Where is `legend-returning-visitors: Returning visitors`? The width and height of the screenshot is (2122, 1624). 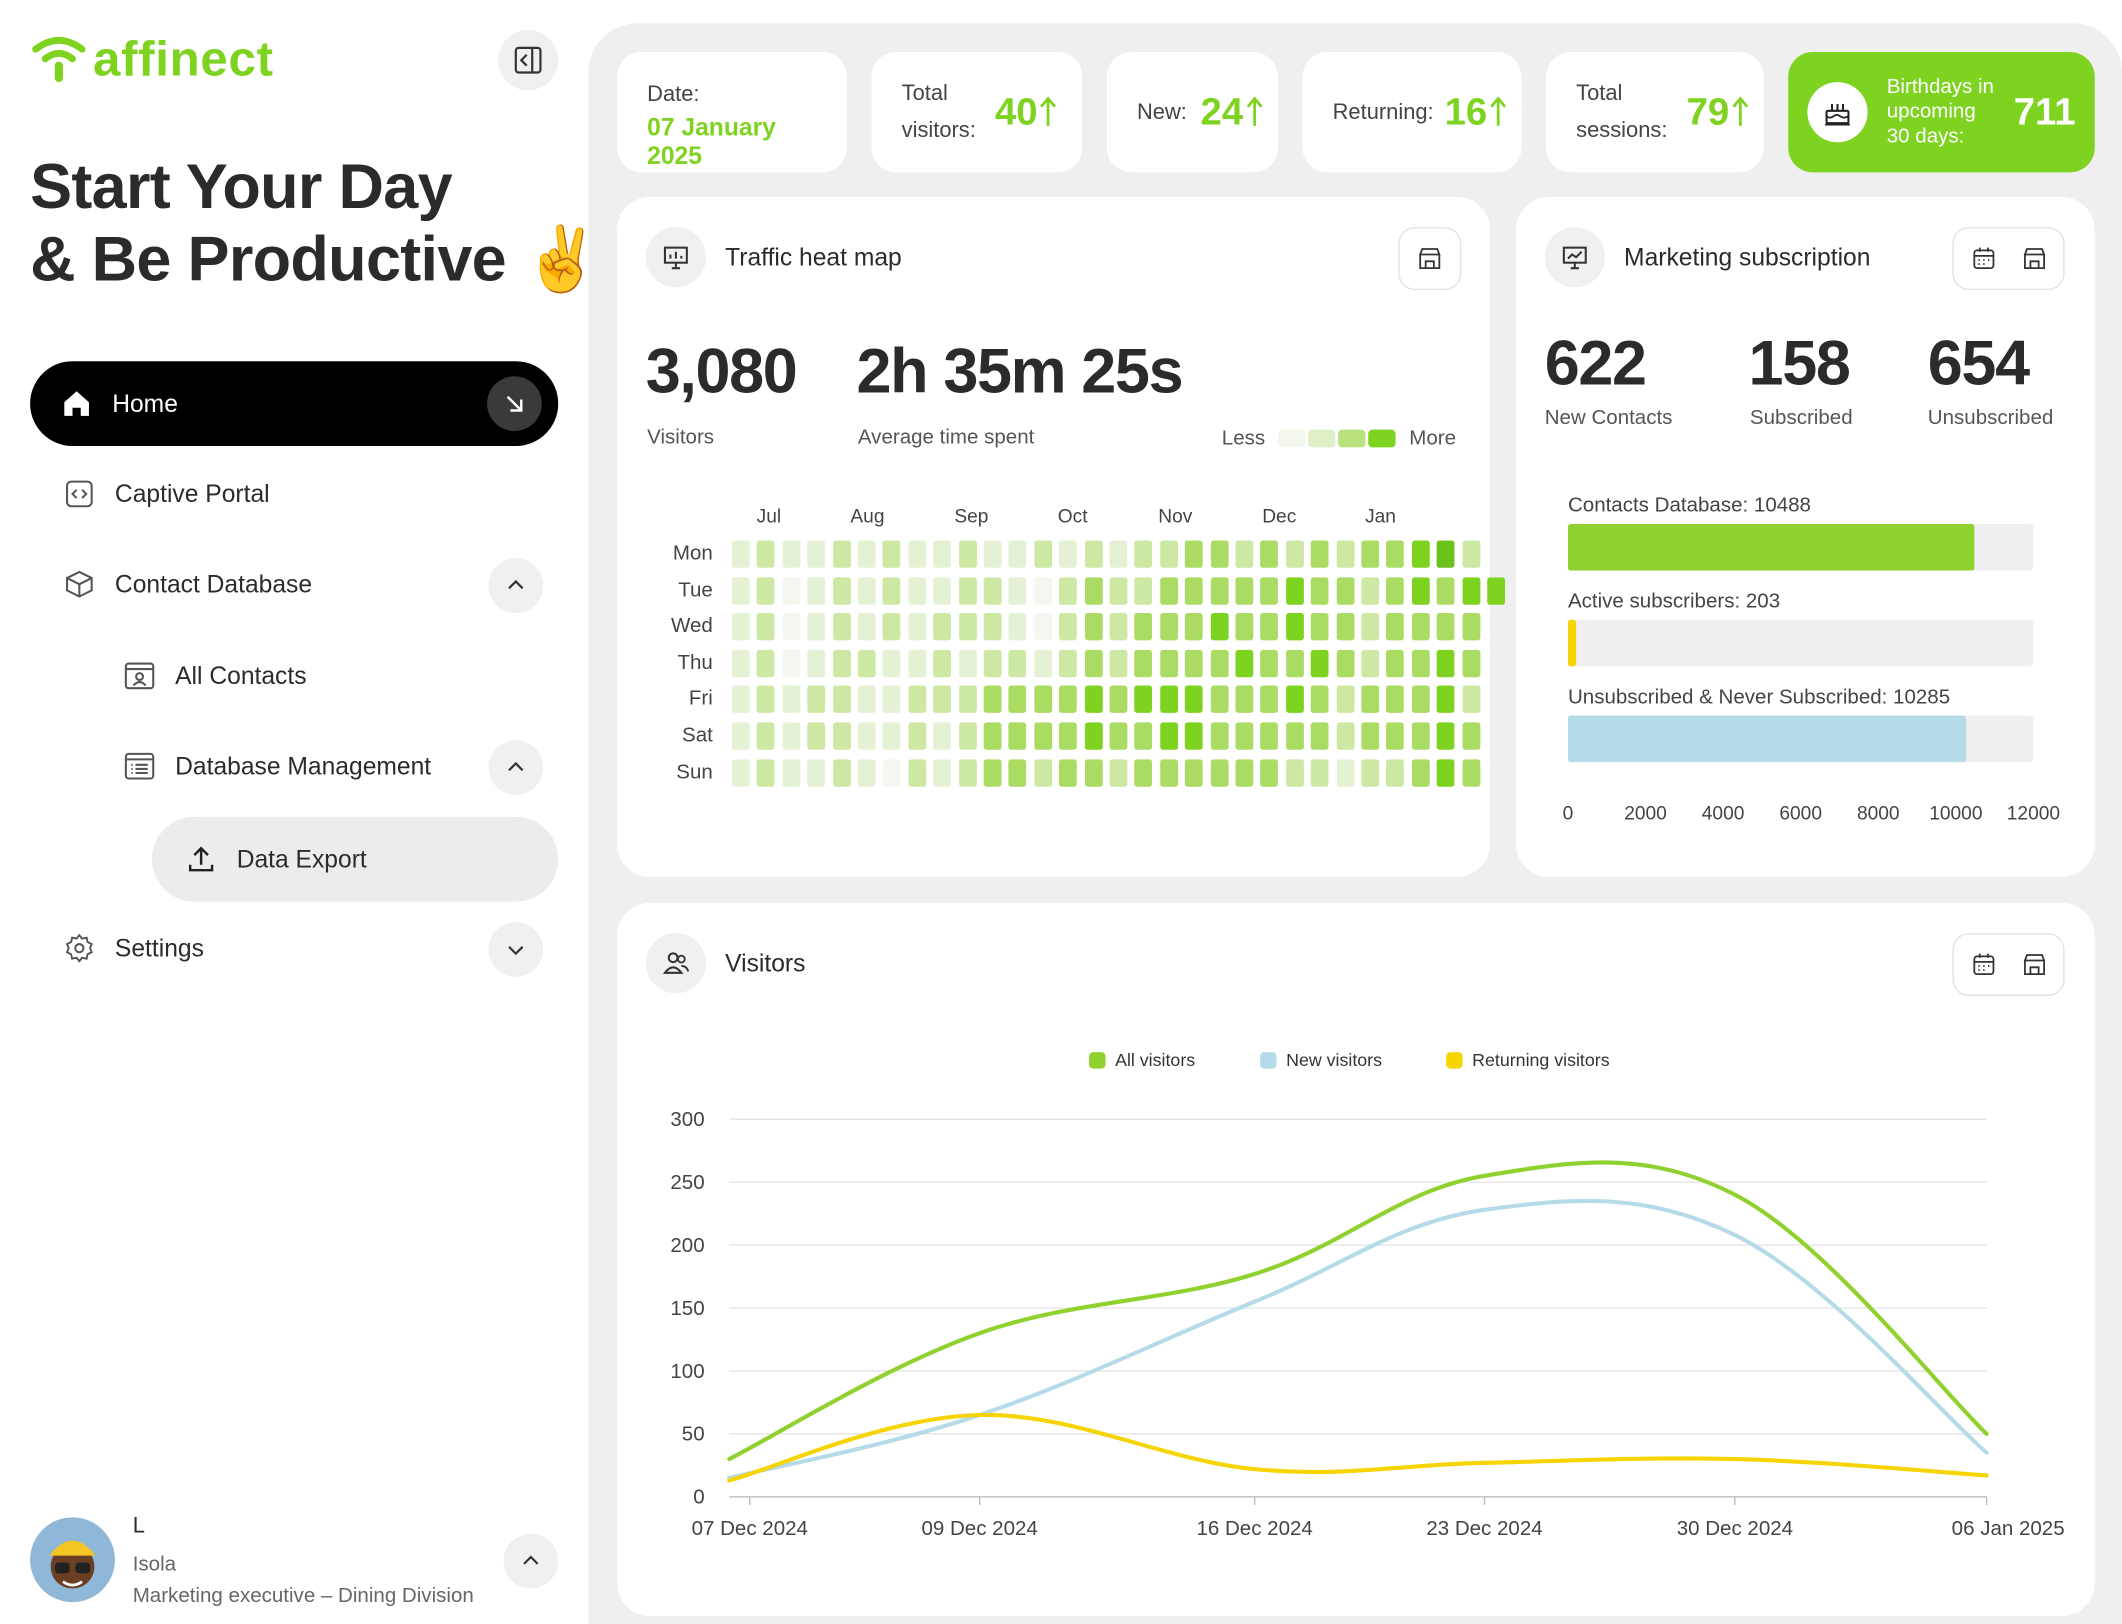 legend-returning-visitors: Returning visitors is located at coordinates (1528, 1059).